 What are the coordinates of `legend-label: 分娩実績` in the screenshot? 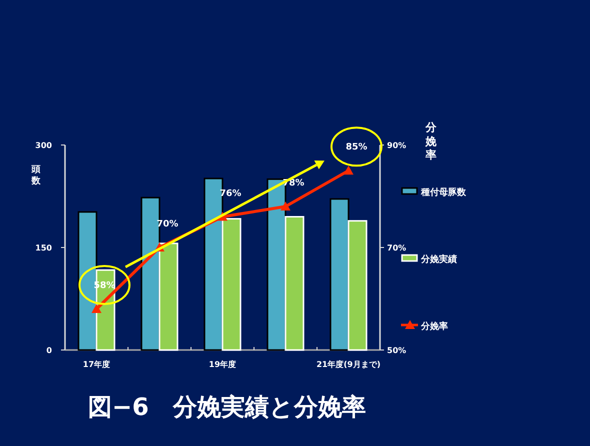 It's located at (438, 259).